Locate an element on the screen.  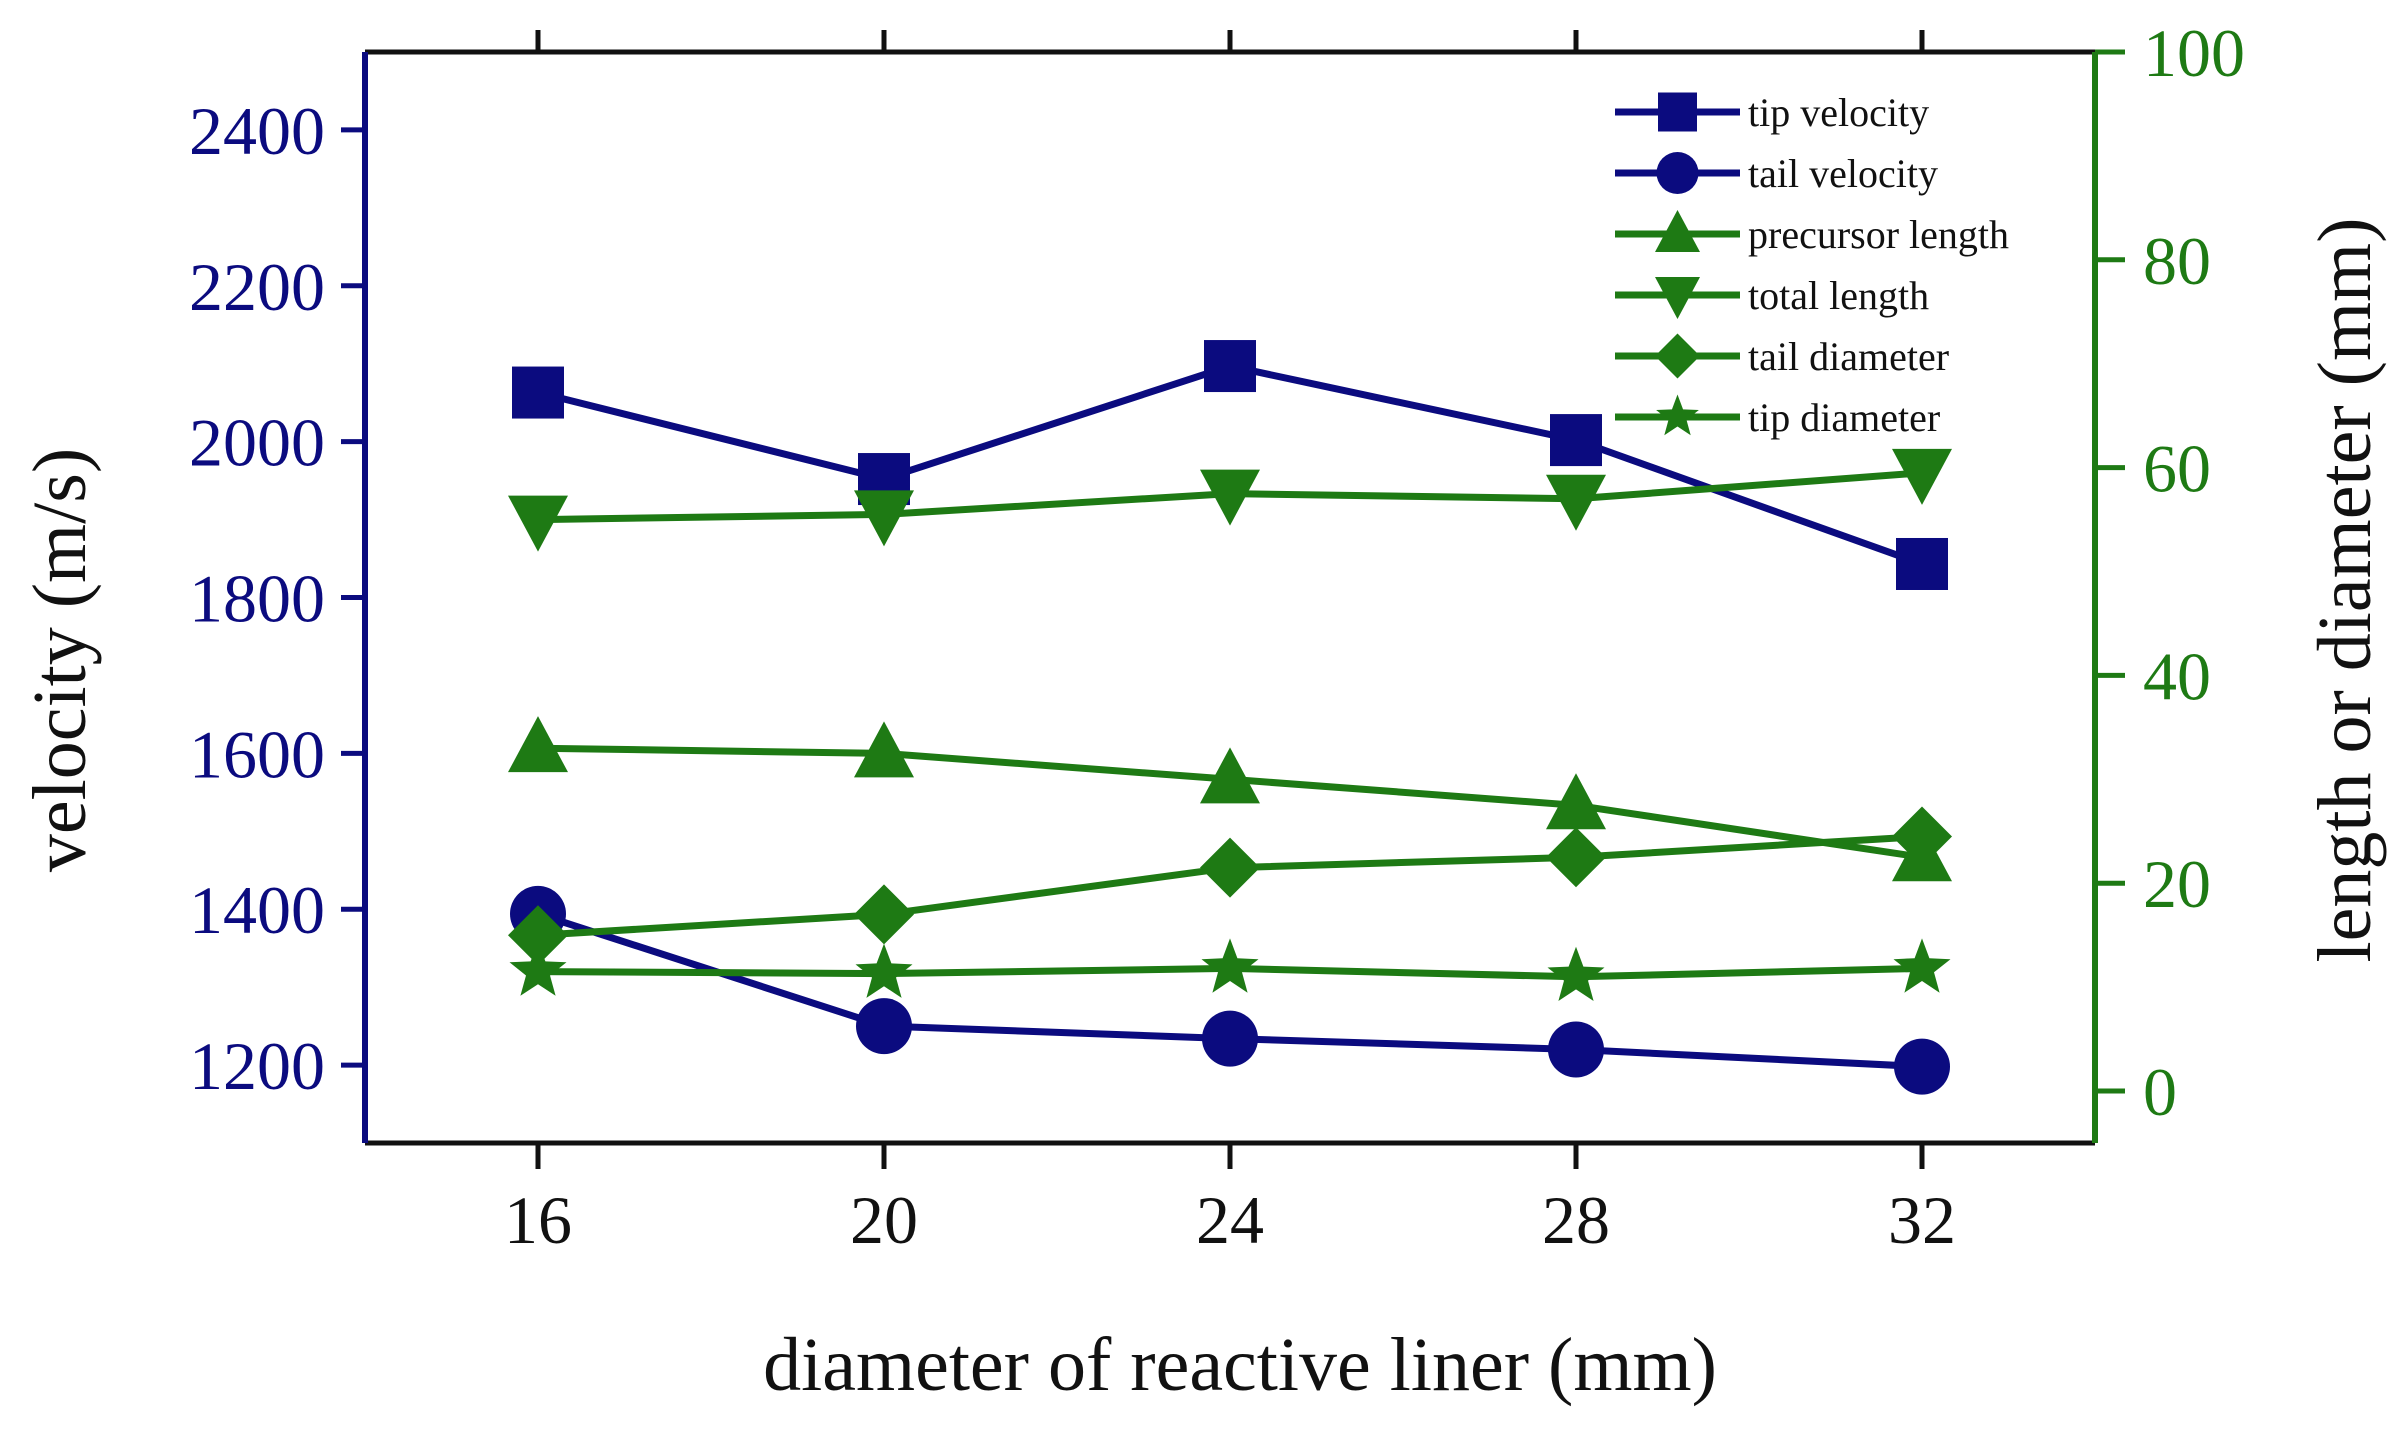
y-tick-label-right: 0 is located at coordinates (2160, 1092).